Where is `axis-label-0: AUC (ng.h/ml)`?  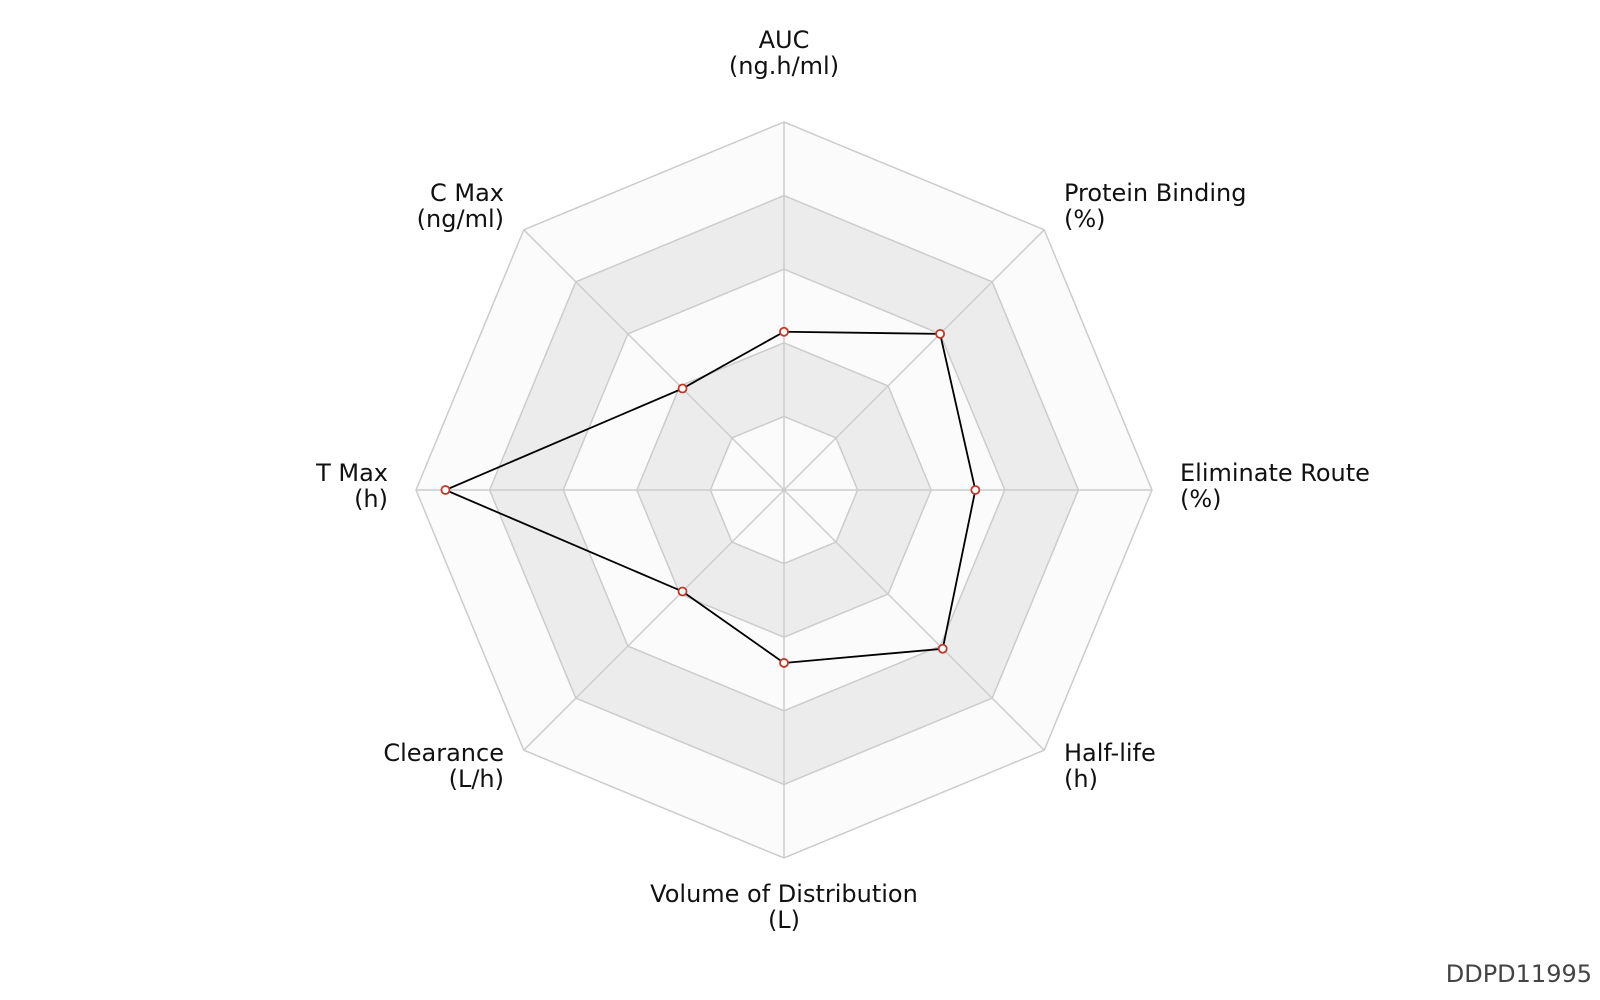 axis-label-0: AUC (ng.h/ml) is located at coordinates (784, 53).